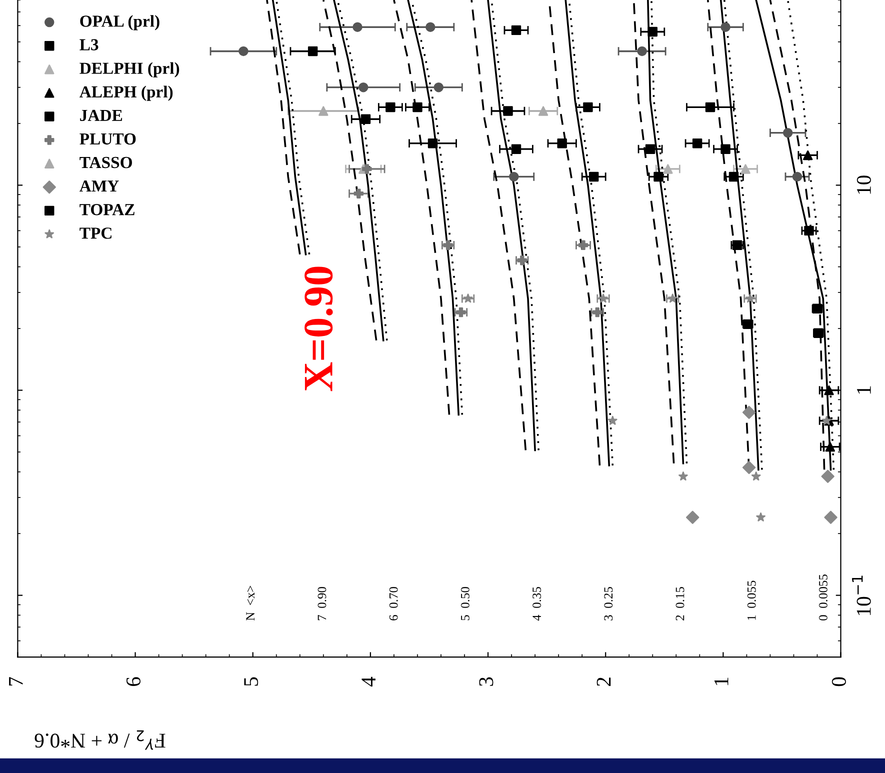  Describe the element at coordinates (861, 596) in the screenshot. I see `y-tick-label: 10$^{−1}$` at that location.